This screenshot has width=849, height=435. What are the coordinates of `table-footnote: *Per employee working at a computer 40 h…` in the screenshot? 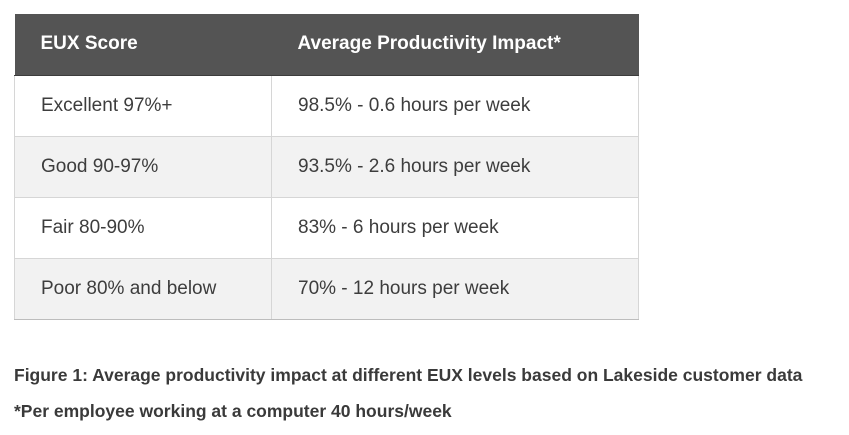 It's located at (233, 411).